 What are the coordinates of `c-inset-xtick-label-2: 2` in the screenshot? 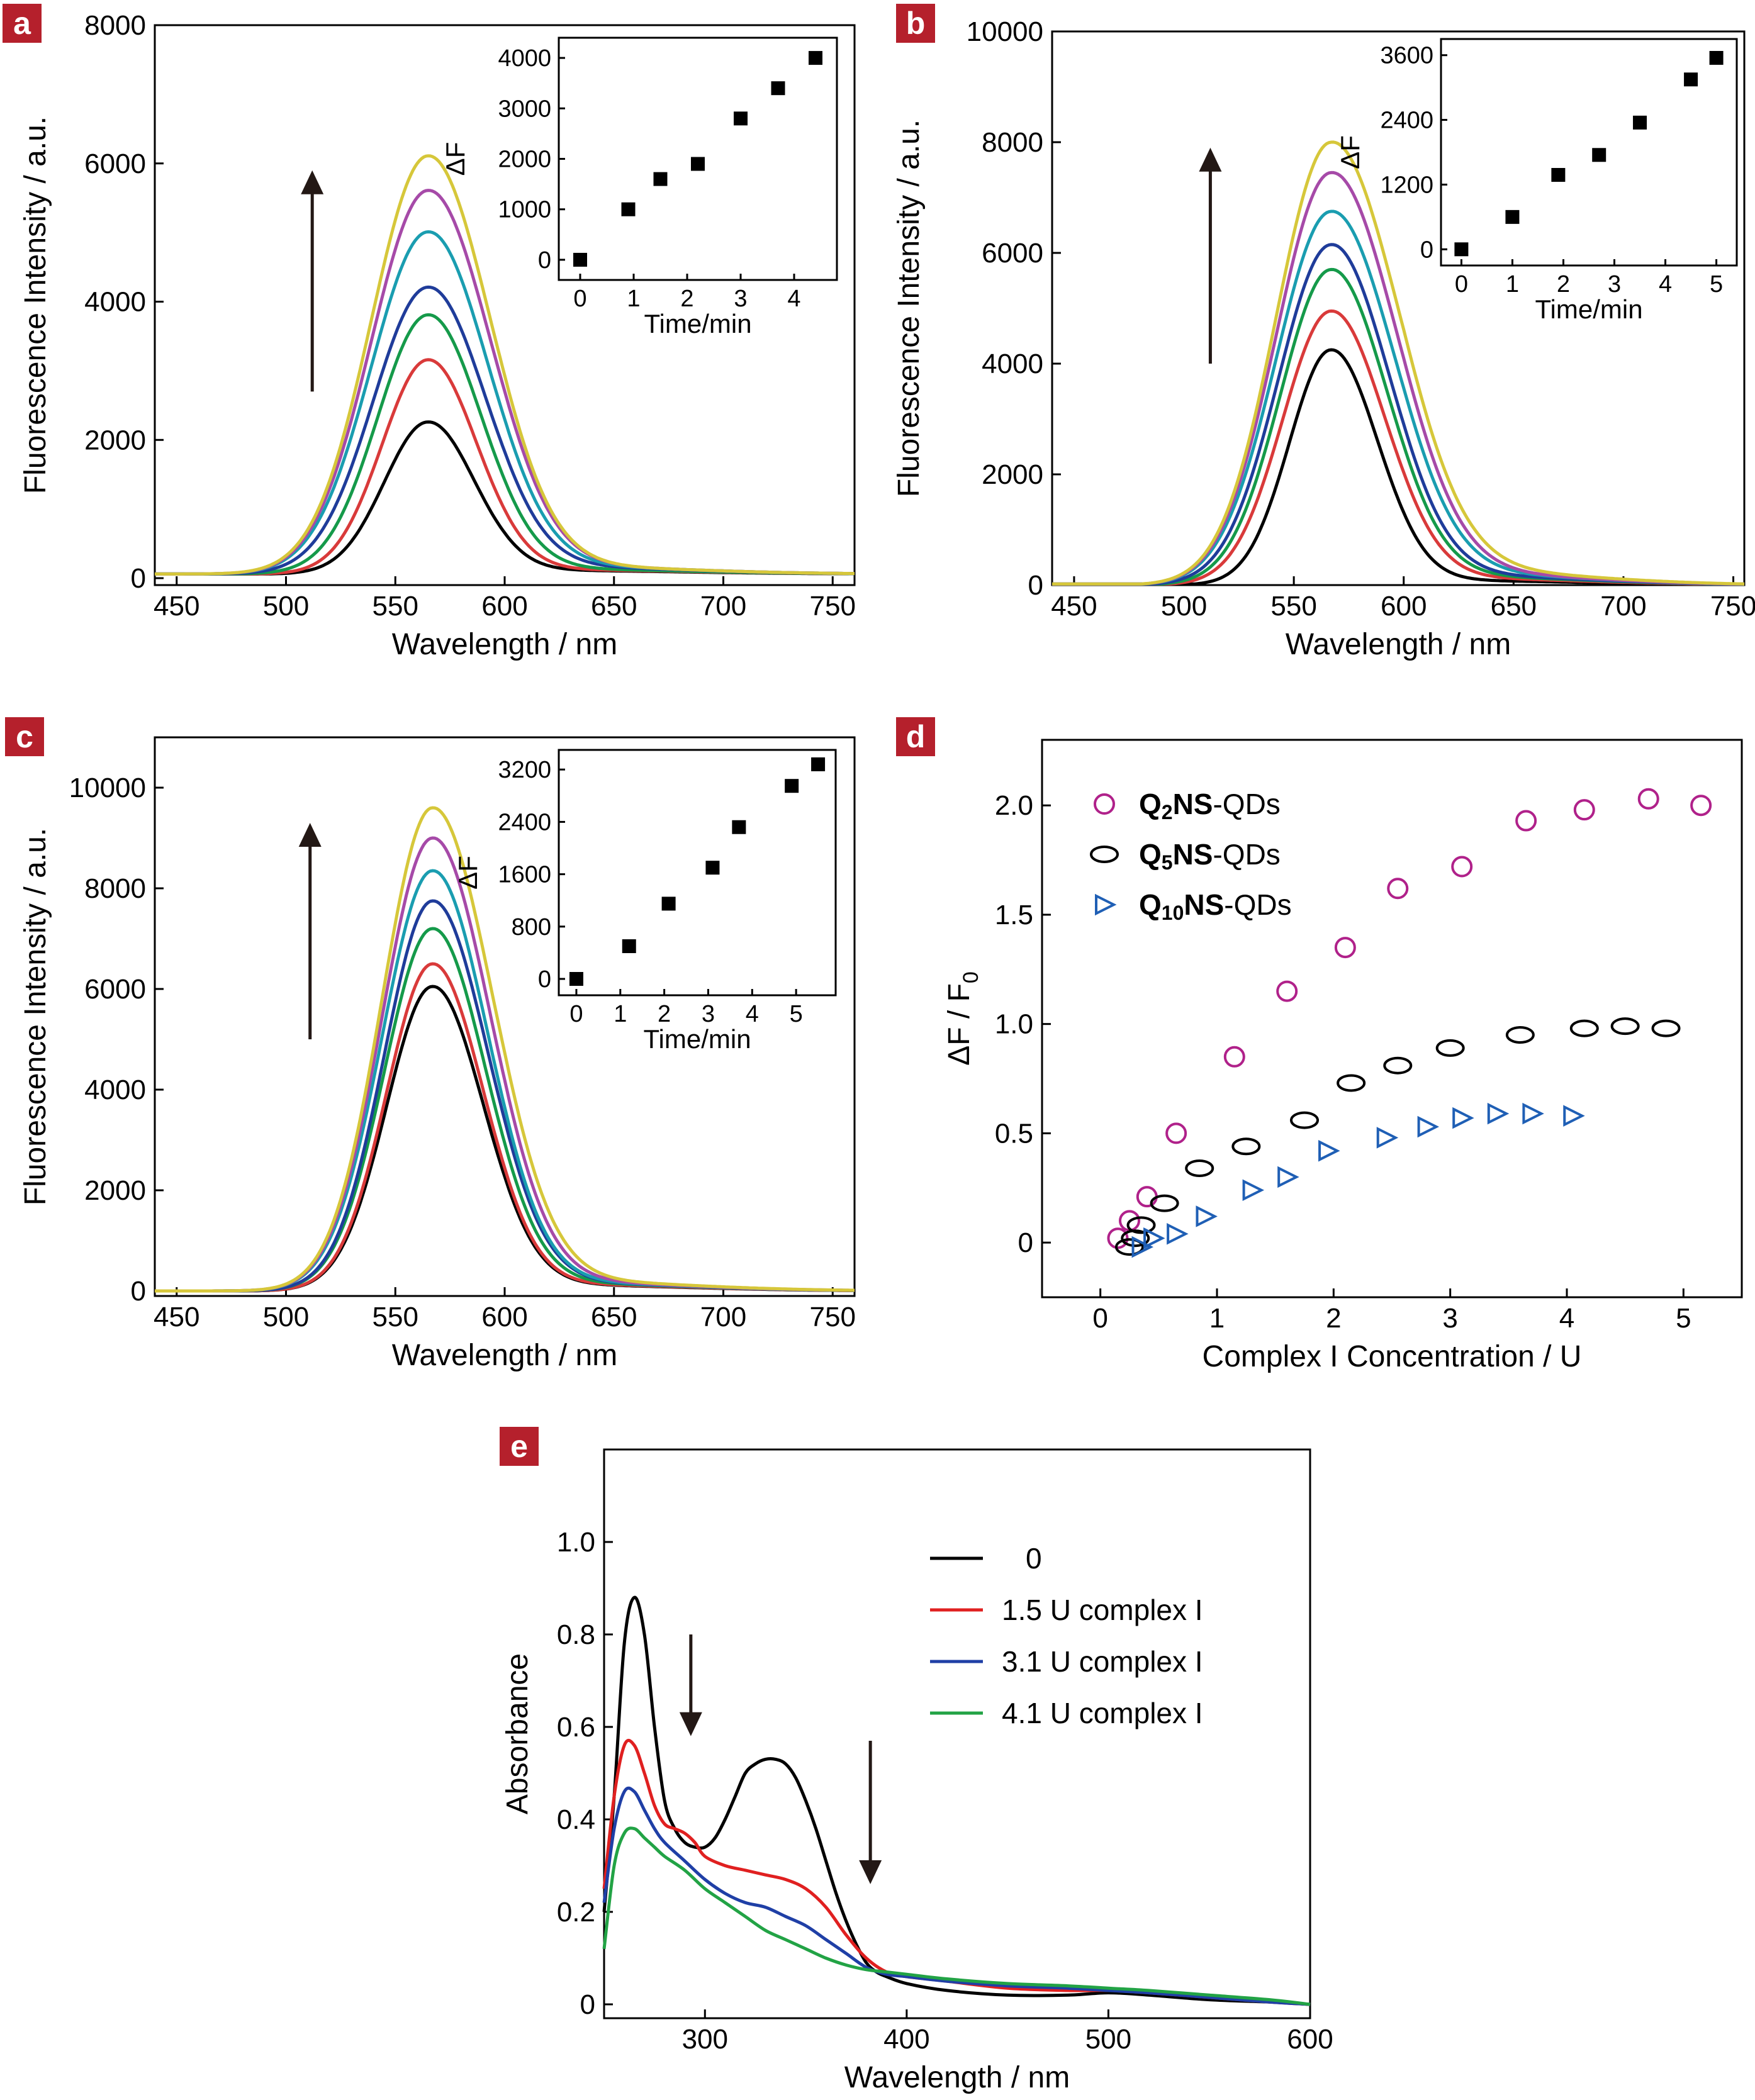 It's located at (664, 1014).